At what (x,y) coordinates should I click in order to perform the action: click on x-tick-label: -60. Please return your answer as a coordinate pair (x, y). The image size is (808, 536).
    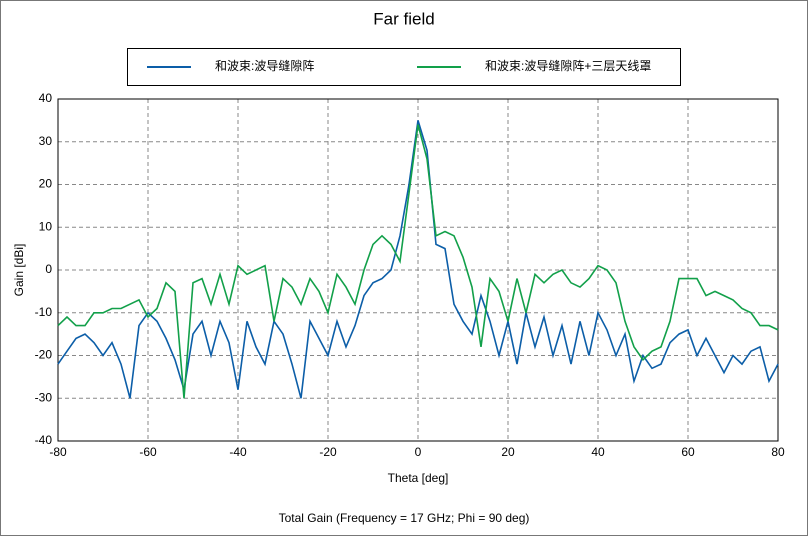
    Looking at the image, I should click on (148, 452).